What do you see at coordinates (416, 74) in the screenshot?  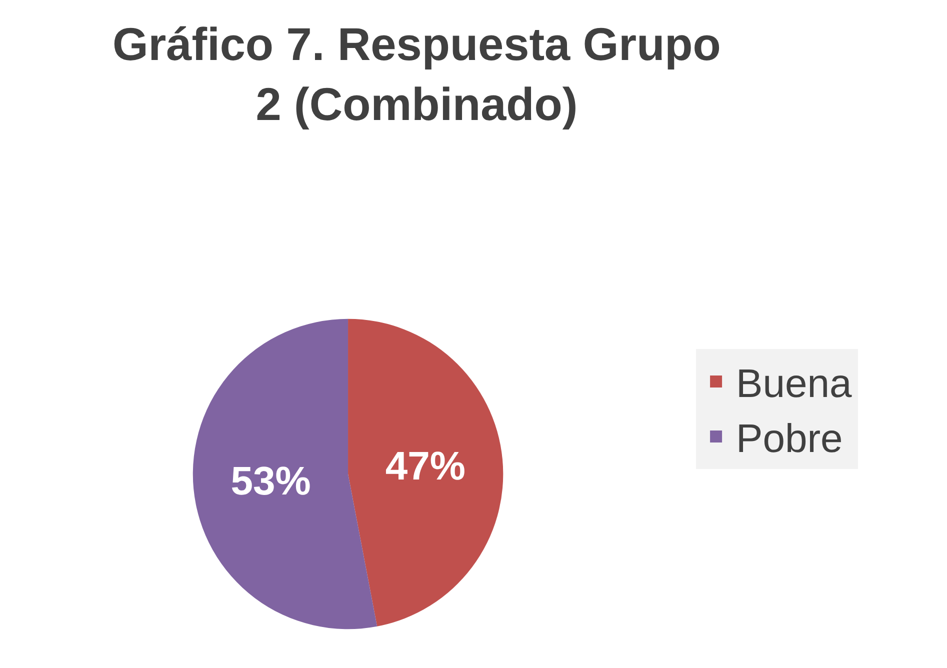 I see `chart-title: Gráfico 7. Respuesta Grupo 2 (Combinado)` at bounding box center [416, 74].